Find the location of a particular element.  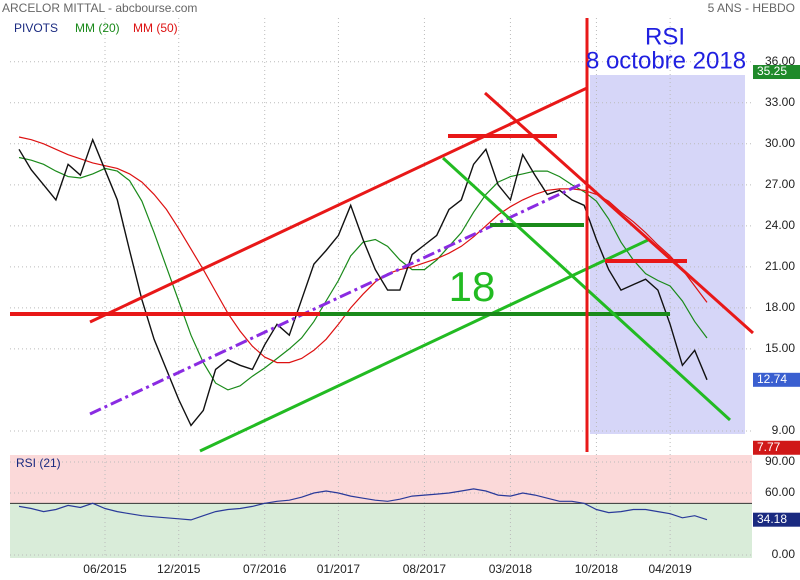

y-tick-label: 90.00 is located at coordinates (780, 461).